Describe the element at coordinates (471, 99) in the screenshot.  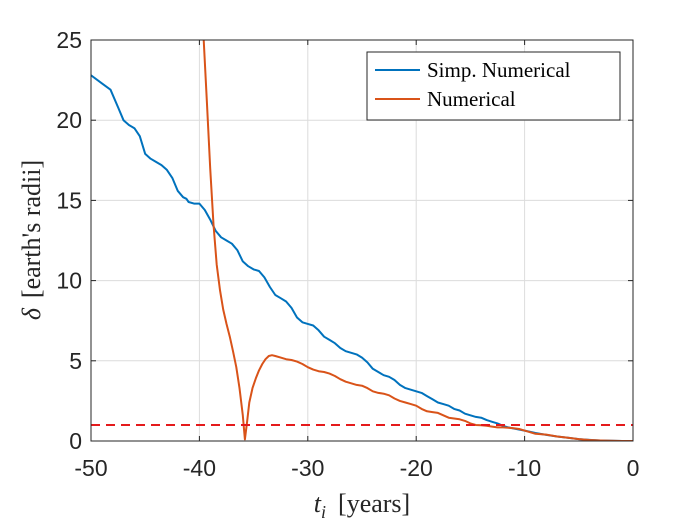
I see `legend-label-numerical: Numerical` at that location.